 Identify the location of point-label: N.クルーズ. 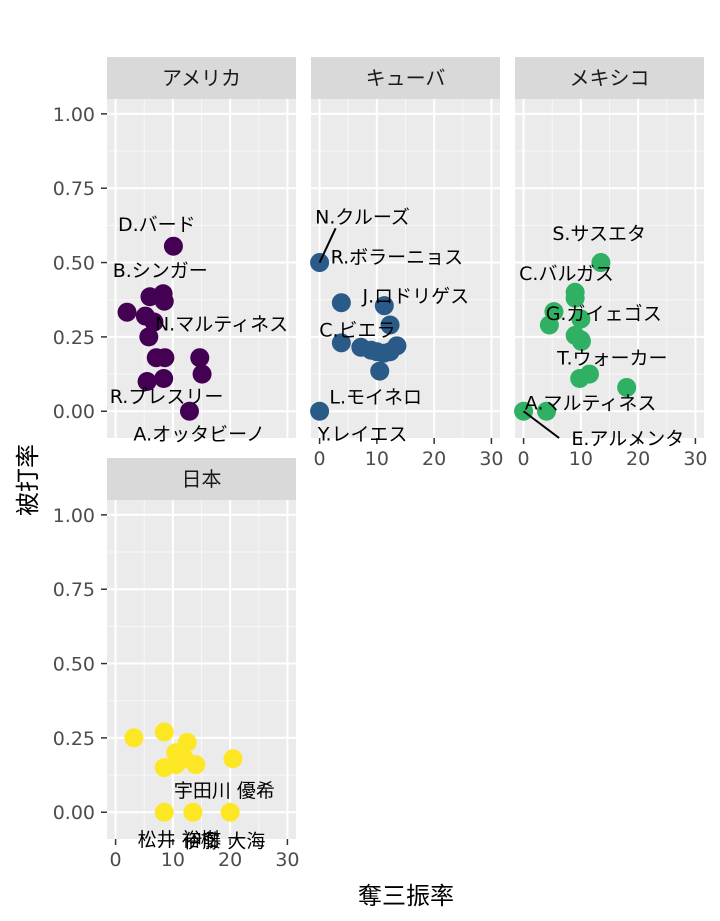
(362, 217).